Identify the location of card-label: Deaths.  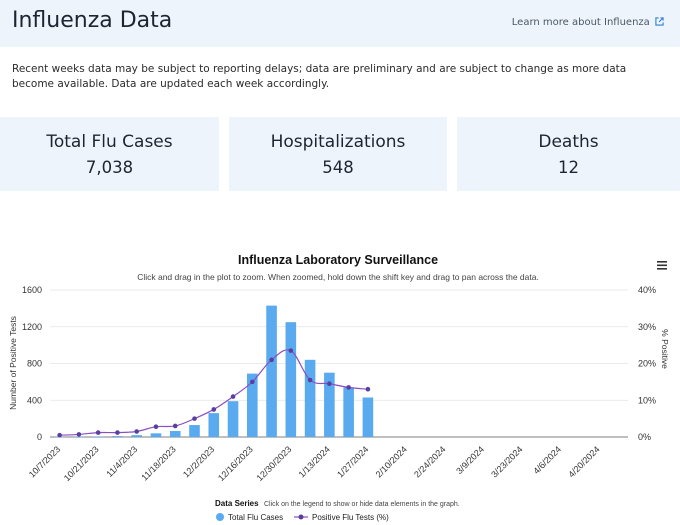
(568, 142).